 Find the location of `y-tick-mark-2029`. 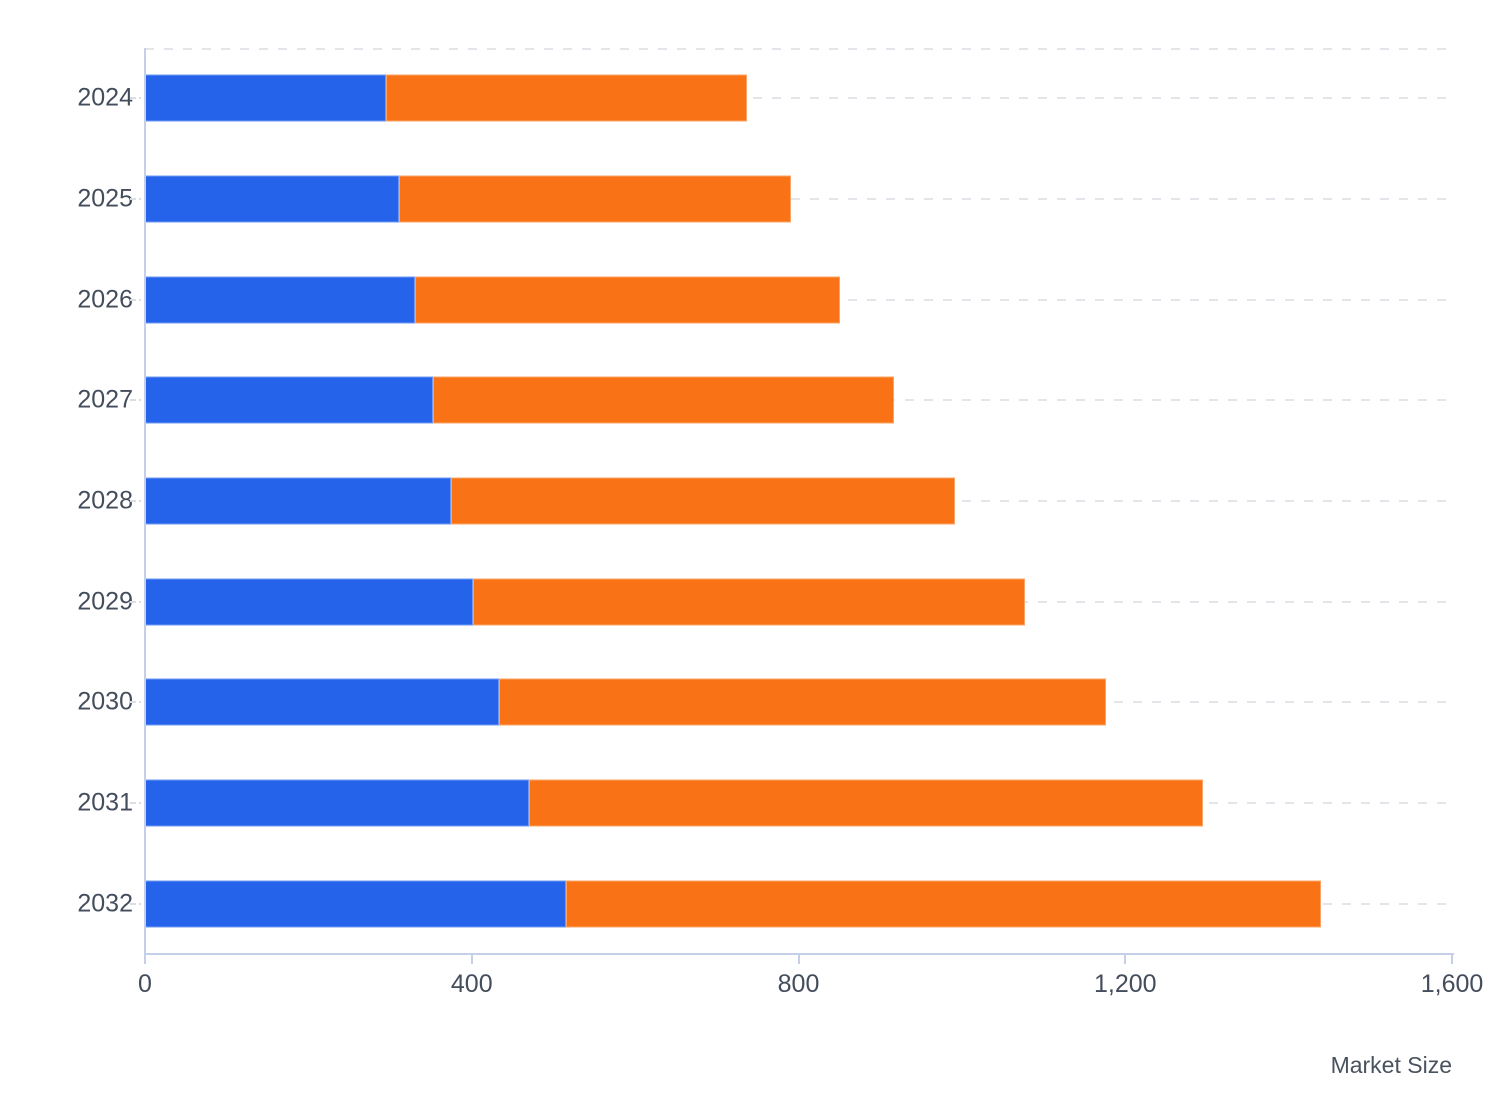

y-tick-mark-2029 is located at coordinates (135, 601).